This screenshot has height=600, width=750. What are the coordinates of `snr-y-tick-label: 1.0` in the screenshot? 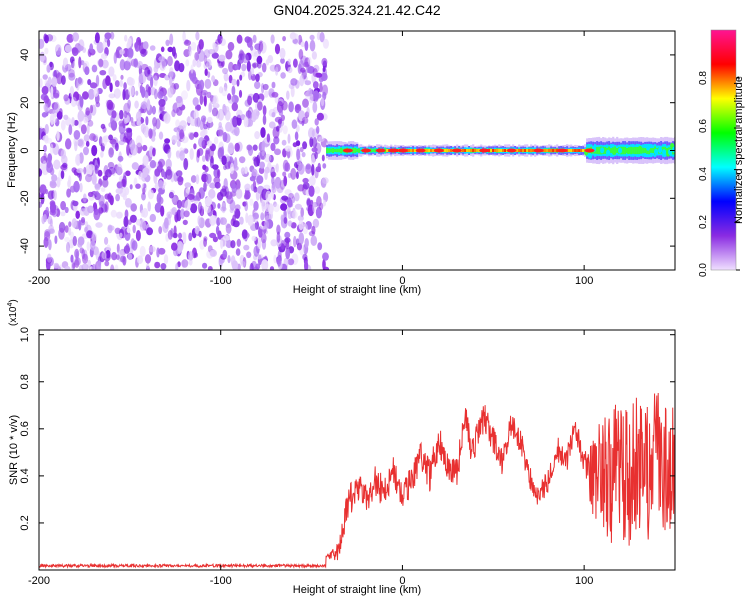 It's located at (25, 334).